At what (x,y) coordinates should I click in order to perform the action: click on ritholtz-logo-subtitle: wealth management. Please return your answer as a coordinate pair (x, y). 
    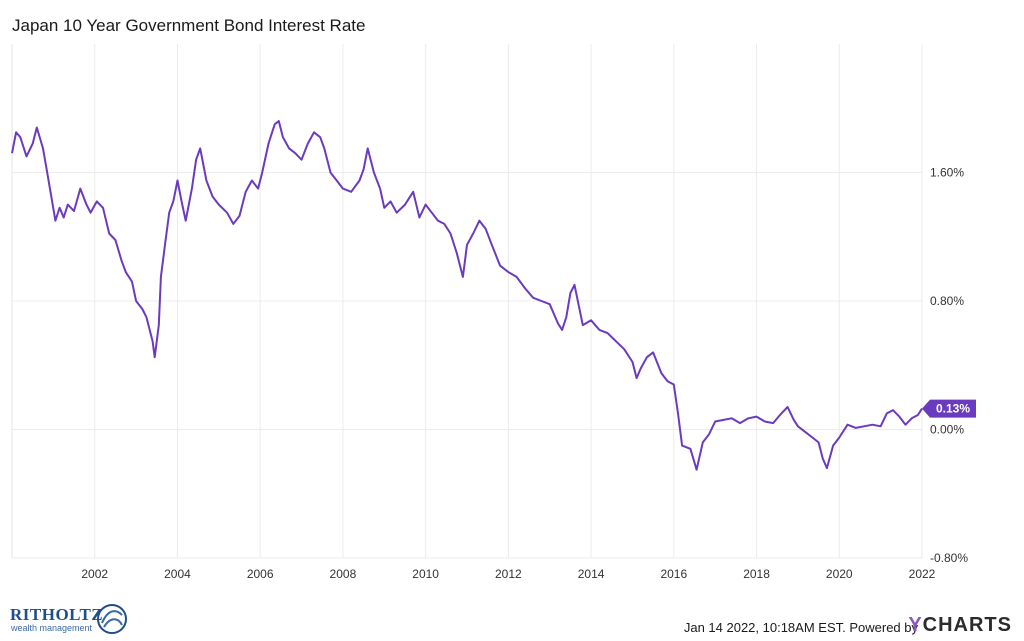
    Looking at the image, I should click on (52, 628).